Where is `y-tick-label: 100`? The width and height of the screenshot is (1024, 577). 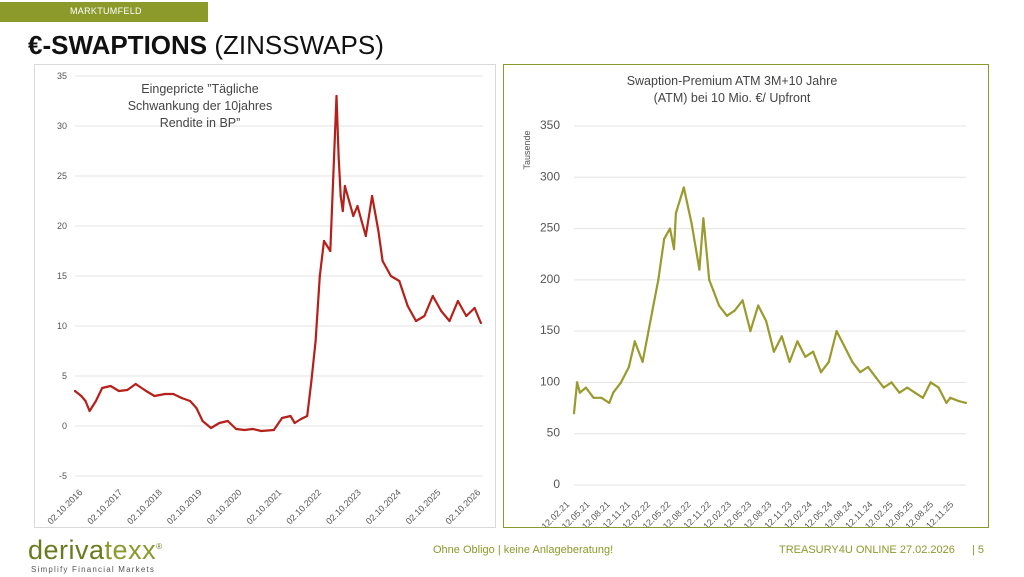
y-tick-label: 100 is located at coordinates (550, 381).